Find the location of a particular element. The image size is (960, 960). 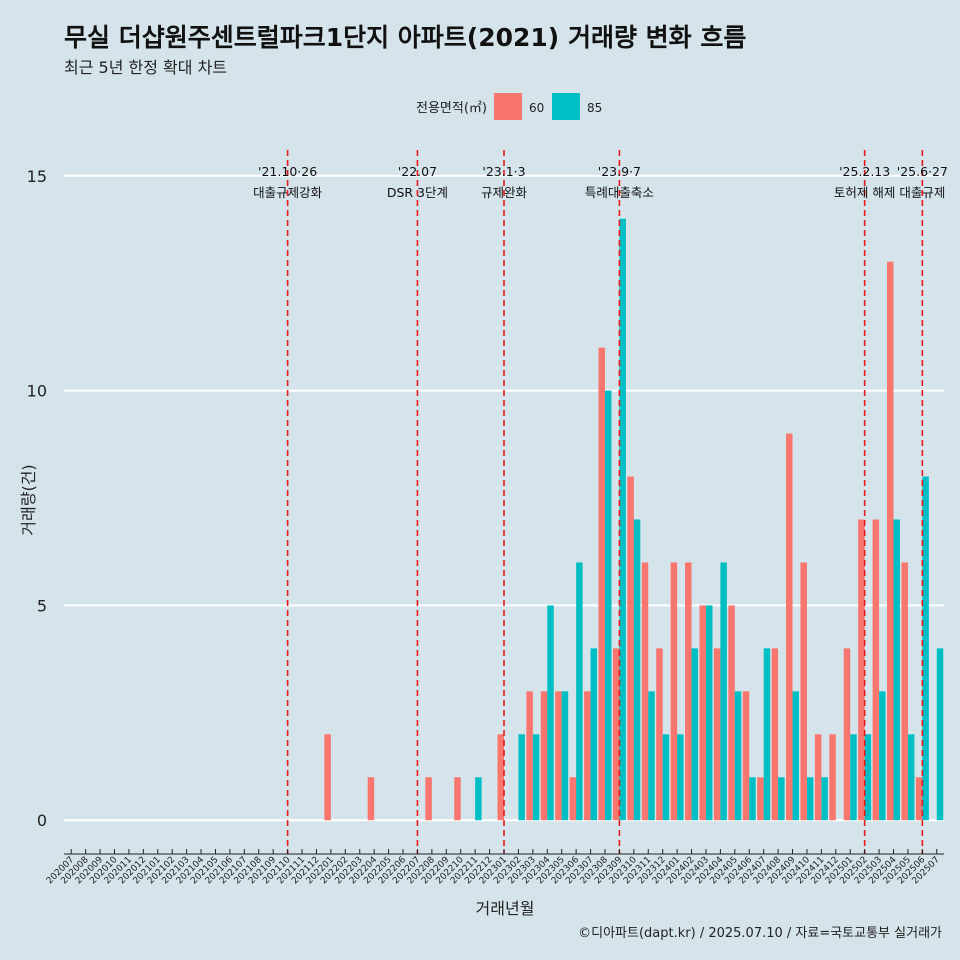

event-date-label: '22.07 is located at coordinates (417, 171).